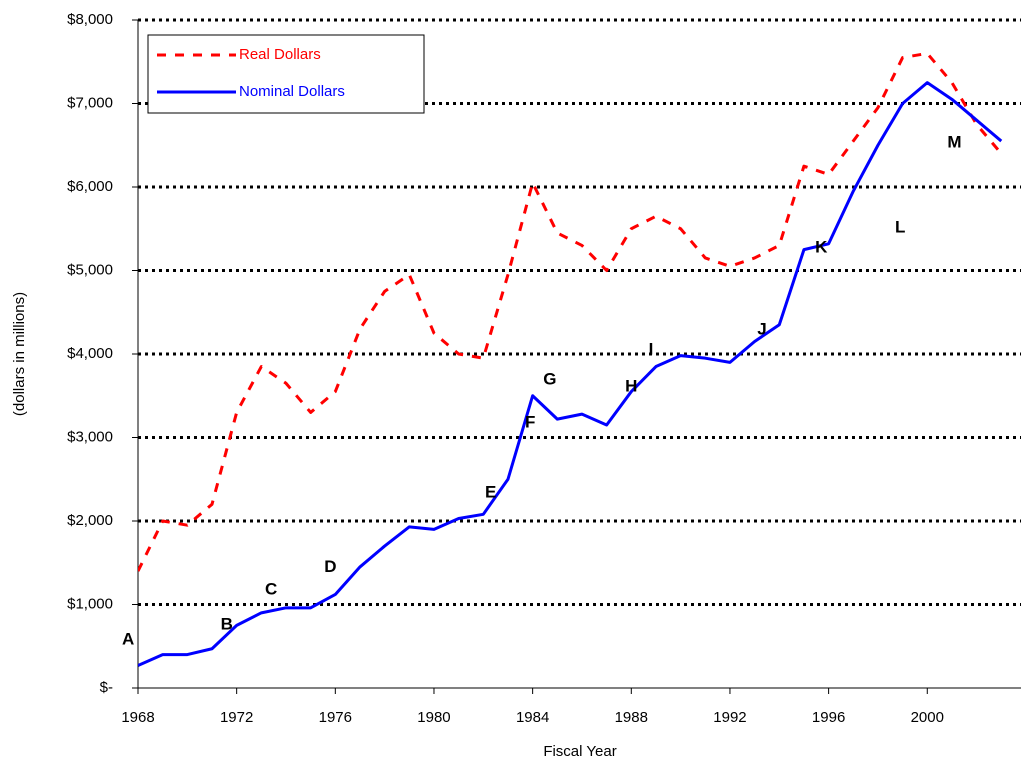 The width and height of the screenshot is (1021, 770). What do you see at coordinates (729, 717) in the screenshot?
I see `x-tick-label: 1992` at bounding box center [729, 717].